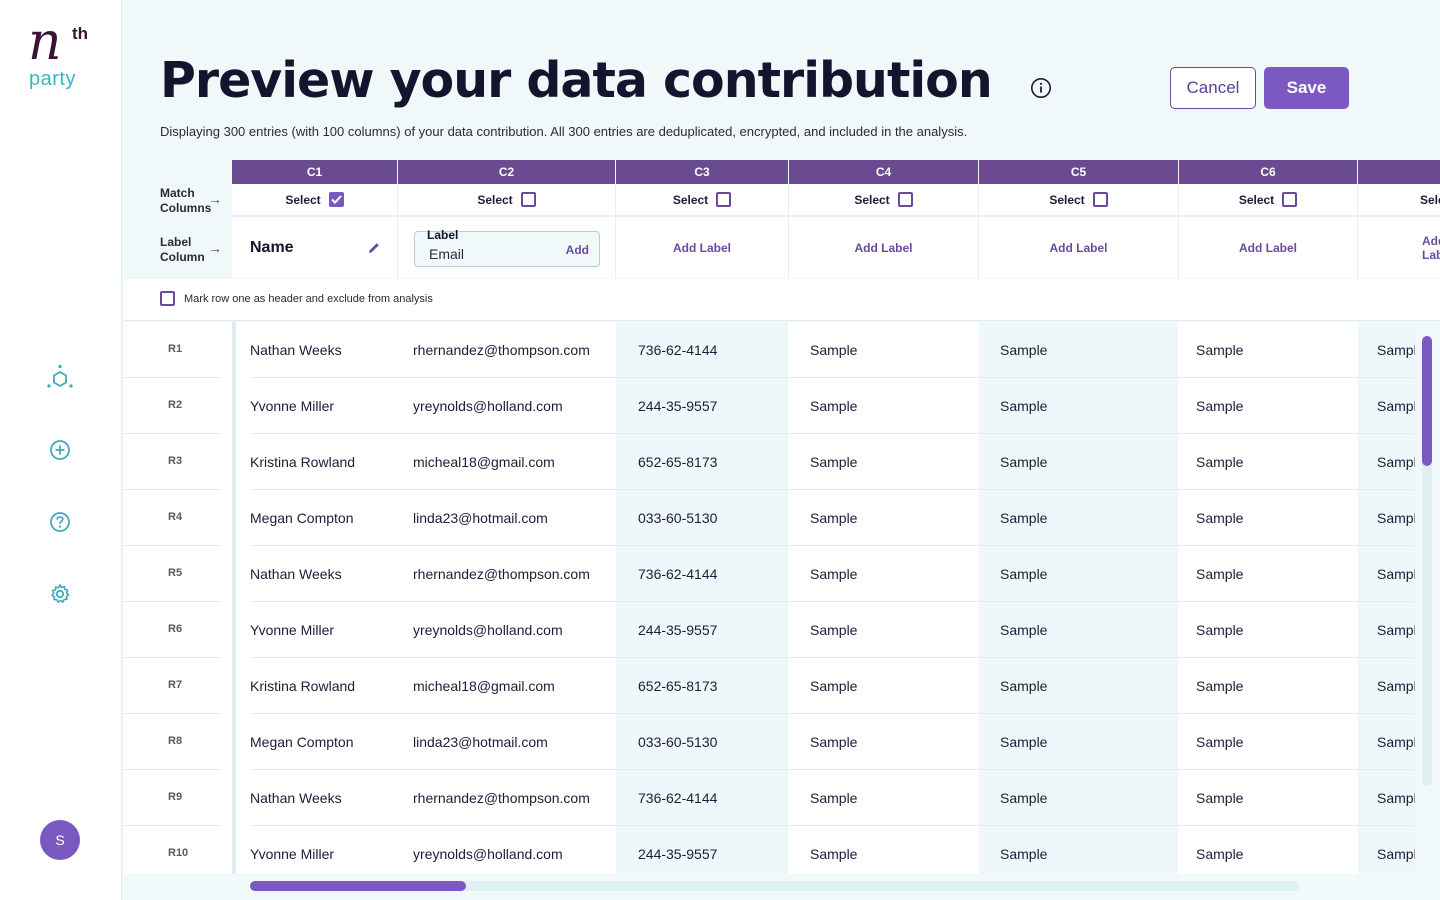 The height and width of the screenshot is (900, 1440). Describe the element at coordinates (447, 254) in the screenshot. I see `label-value: Email` at that location.